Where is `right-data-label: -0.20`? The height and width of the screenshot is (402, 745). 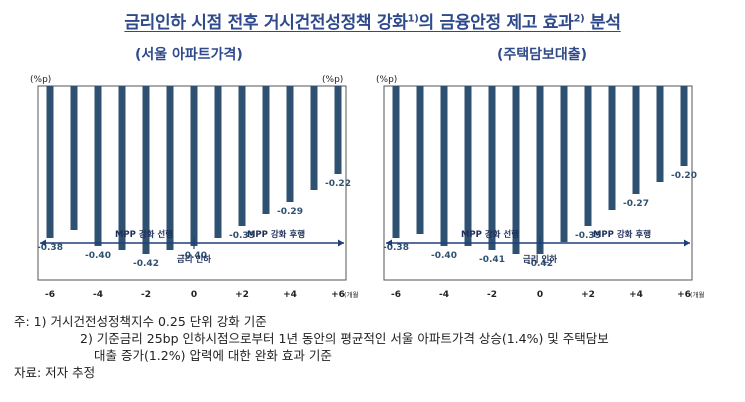 right-data-label: -0.20 is located at coordinates (684, 176).